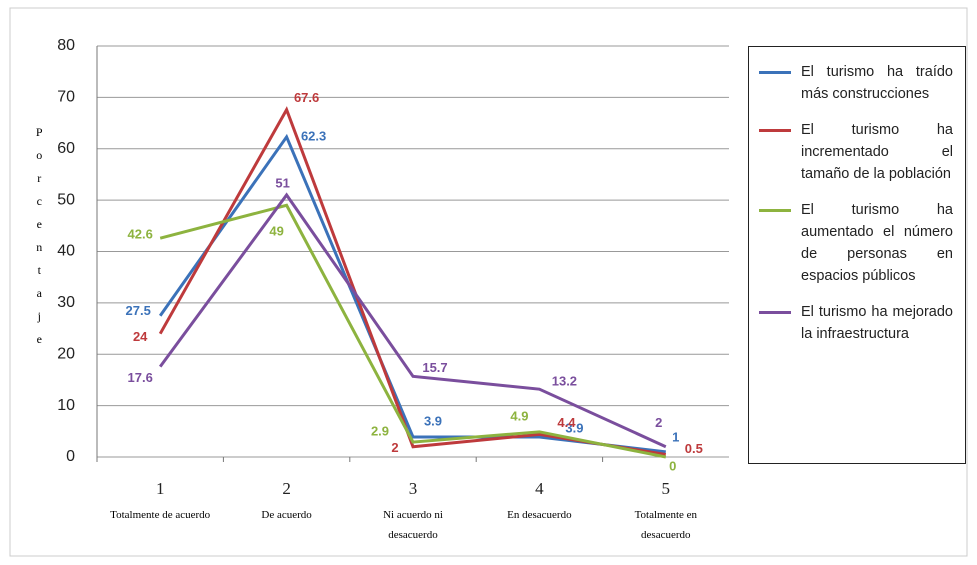  What do you see at coordinates (160, 515) in the screenshot?
I see `category-label: Totalmente de acuerdo` at bounding box center [160, 515].